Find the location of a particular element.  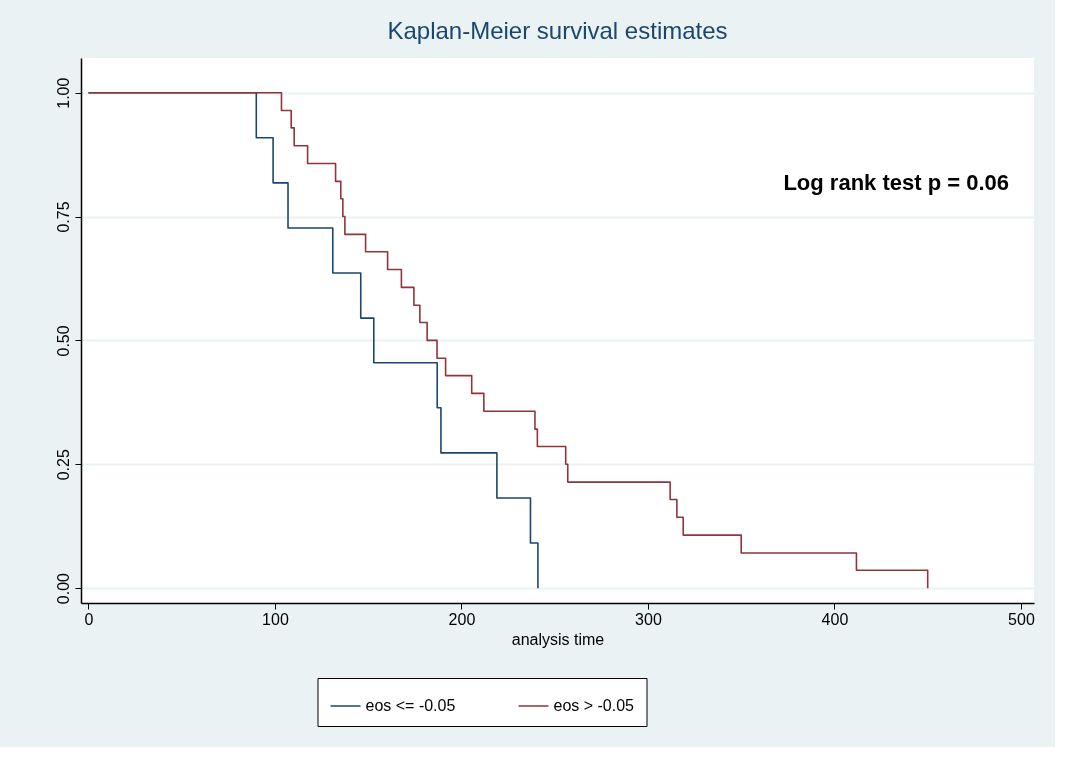

x-tick-label: 400 is located at coordinates (835, 619).